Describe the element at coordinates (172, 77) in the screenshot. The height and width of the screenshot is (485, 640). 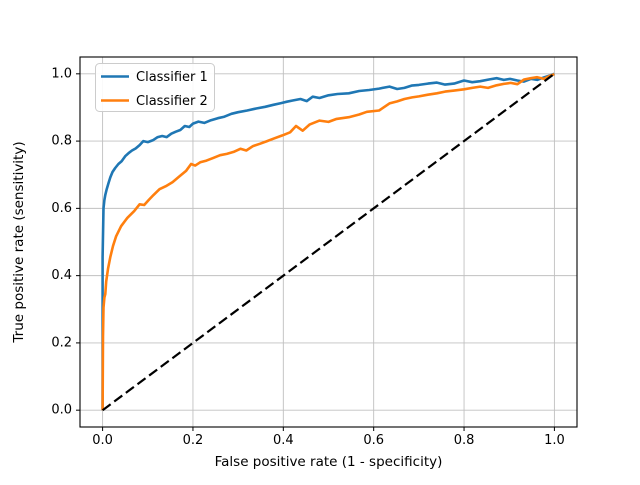
I see `legend-label-classifier-1: Classifier 1` at that location.